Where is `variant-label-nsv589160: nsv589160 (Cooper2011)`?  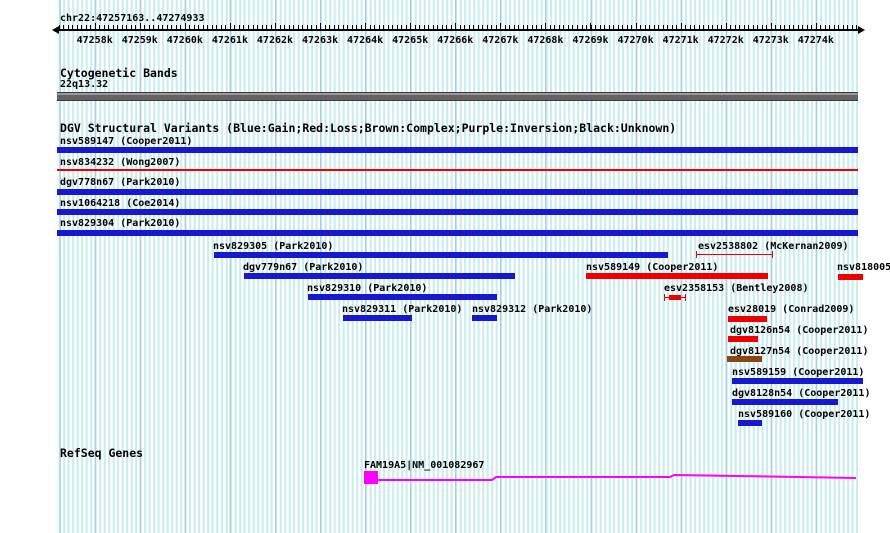 variant-label-nsv589160: nsv589160 (Cooper2011) is located at coordinates (804, 414).